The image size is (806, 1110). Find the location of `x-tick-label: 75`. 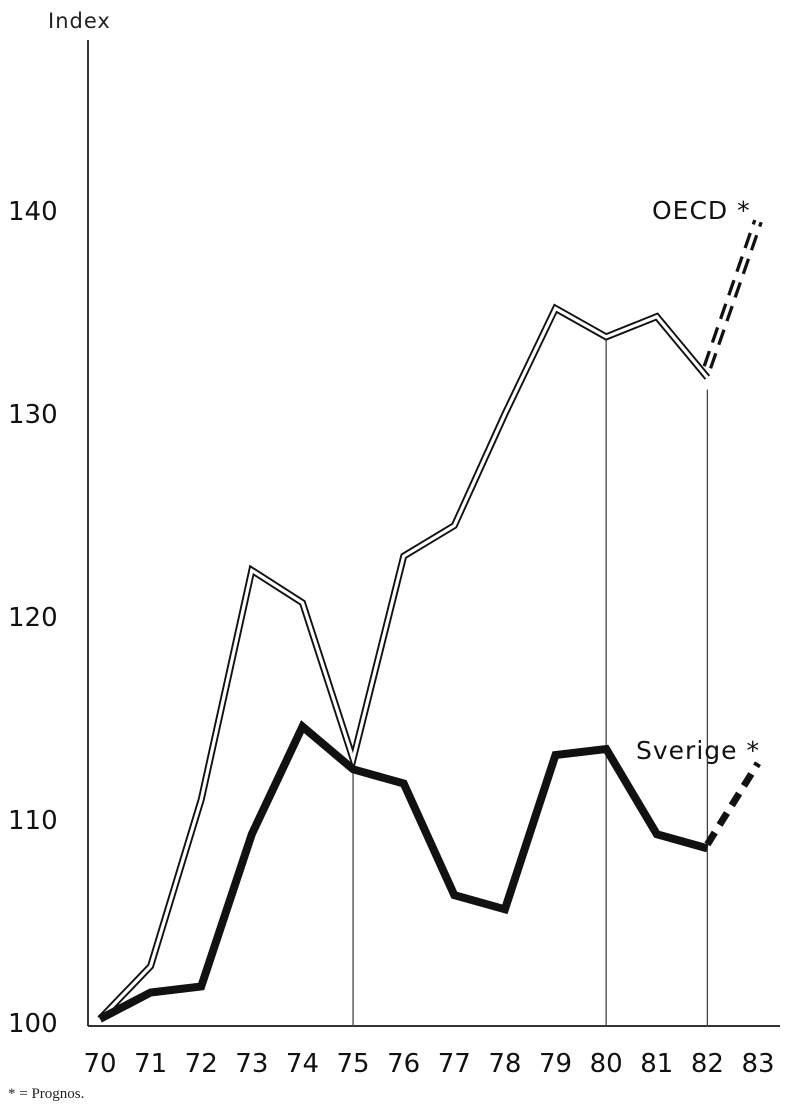

x-tick-label: 75 is located at coordinates (353, 1064).